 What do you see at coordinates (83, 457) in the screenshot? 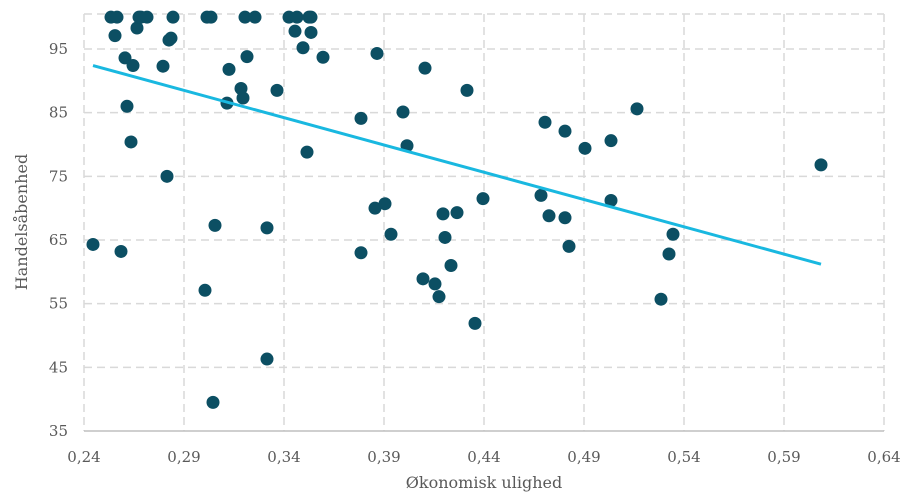
I see `x-tick-label: 0,24` at bounding box center [83, 457].